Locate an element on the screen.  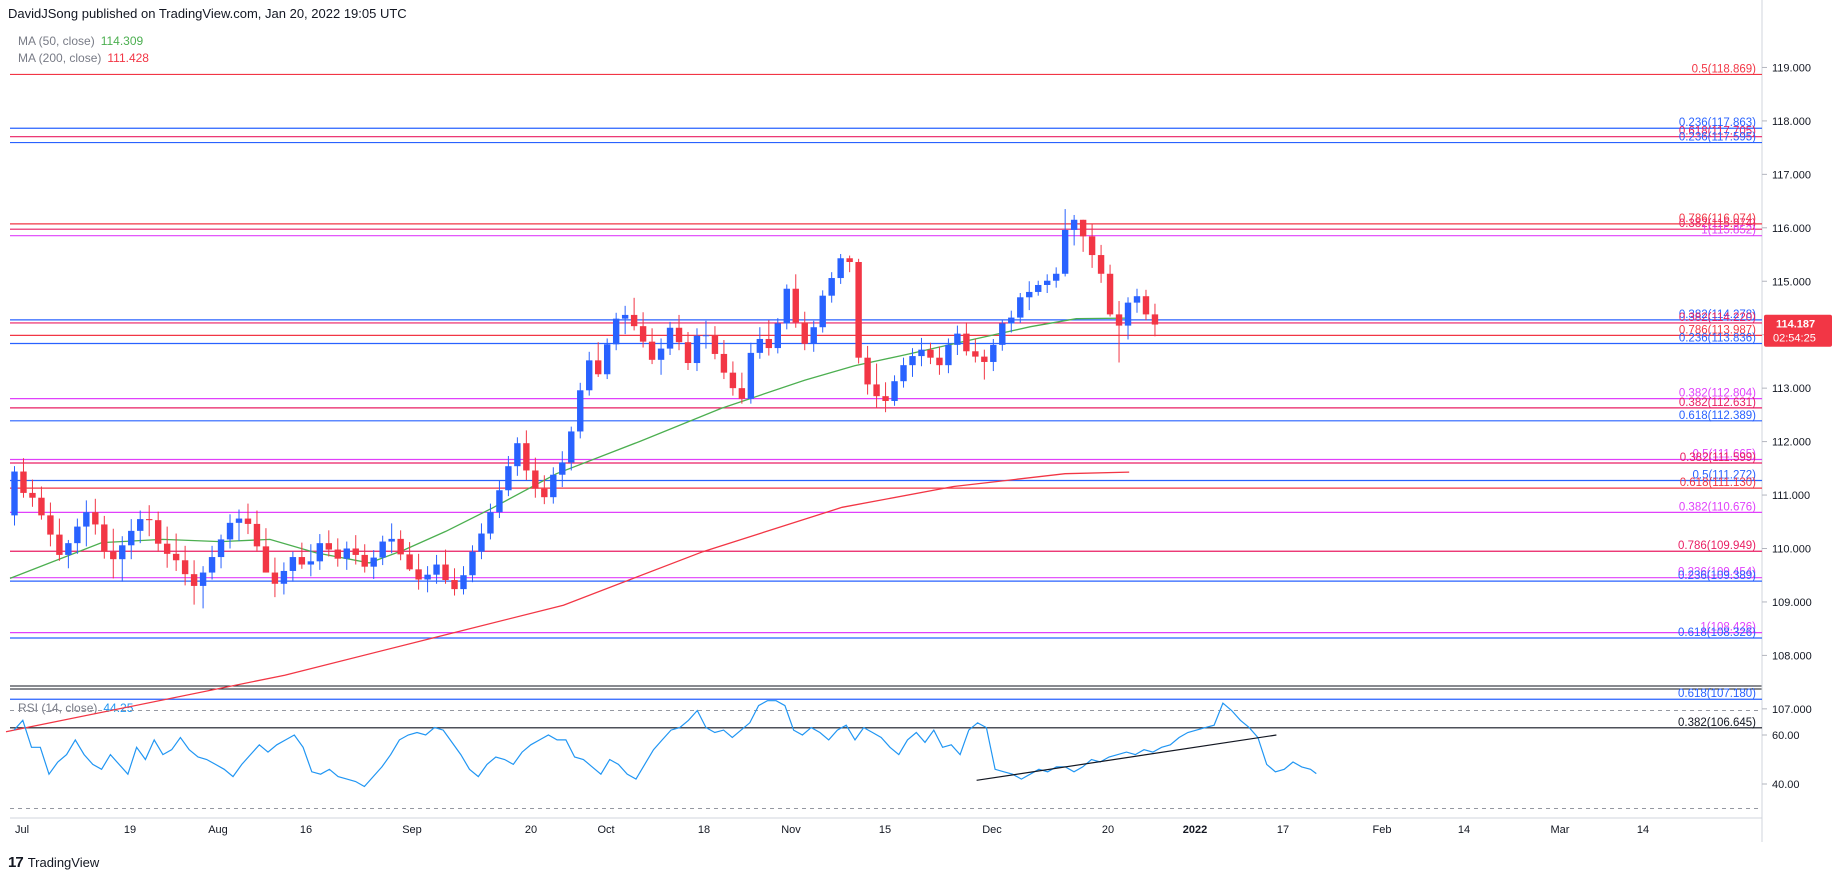
time-tick-label: Oct is located at coordinates (605, 830).